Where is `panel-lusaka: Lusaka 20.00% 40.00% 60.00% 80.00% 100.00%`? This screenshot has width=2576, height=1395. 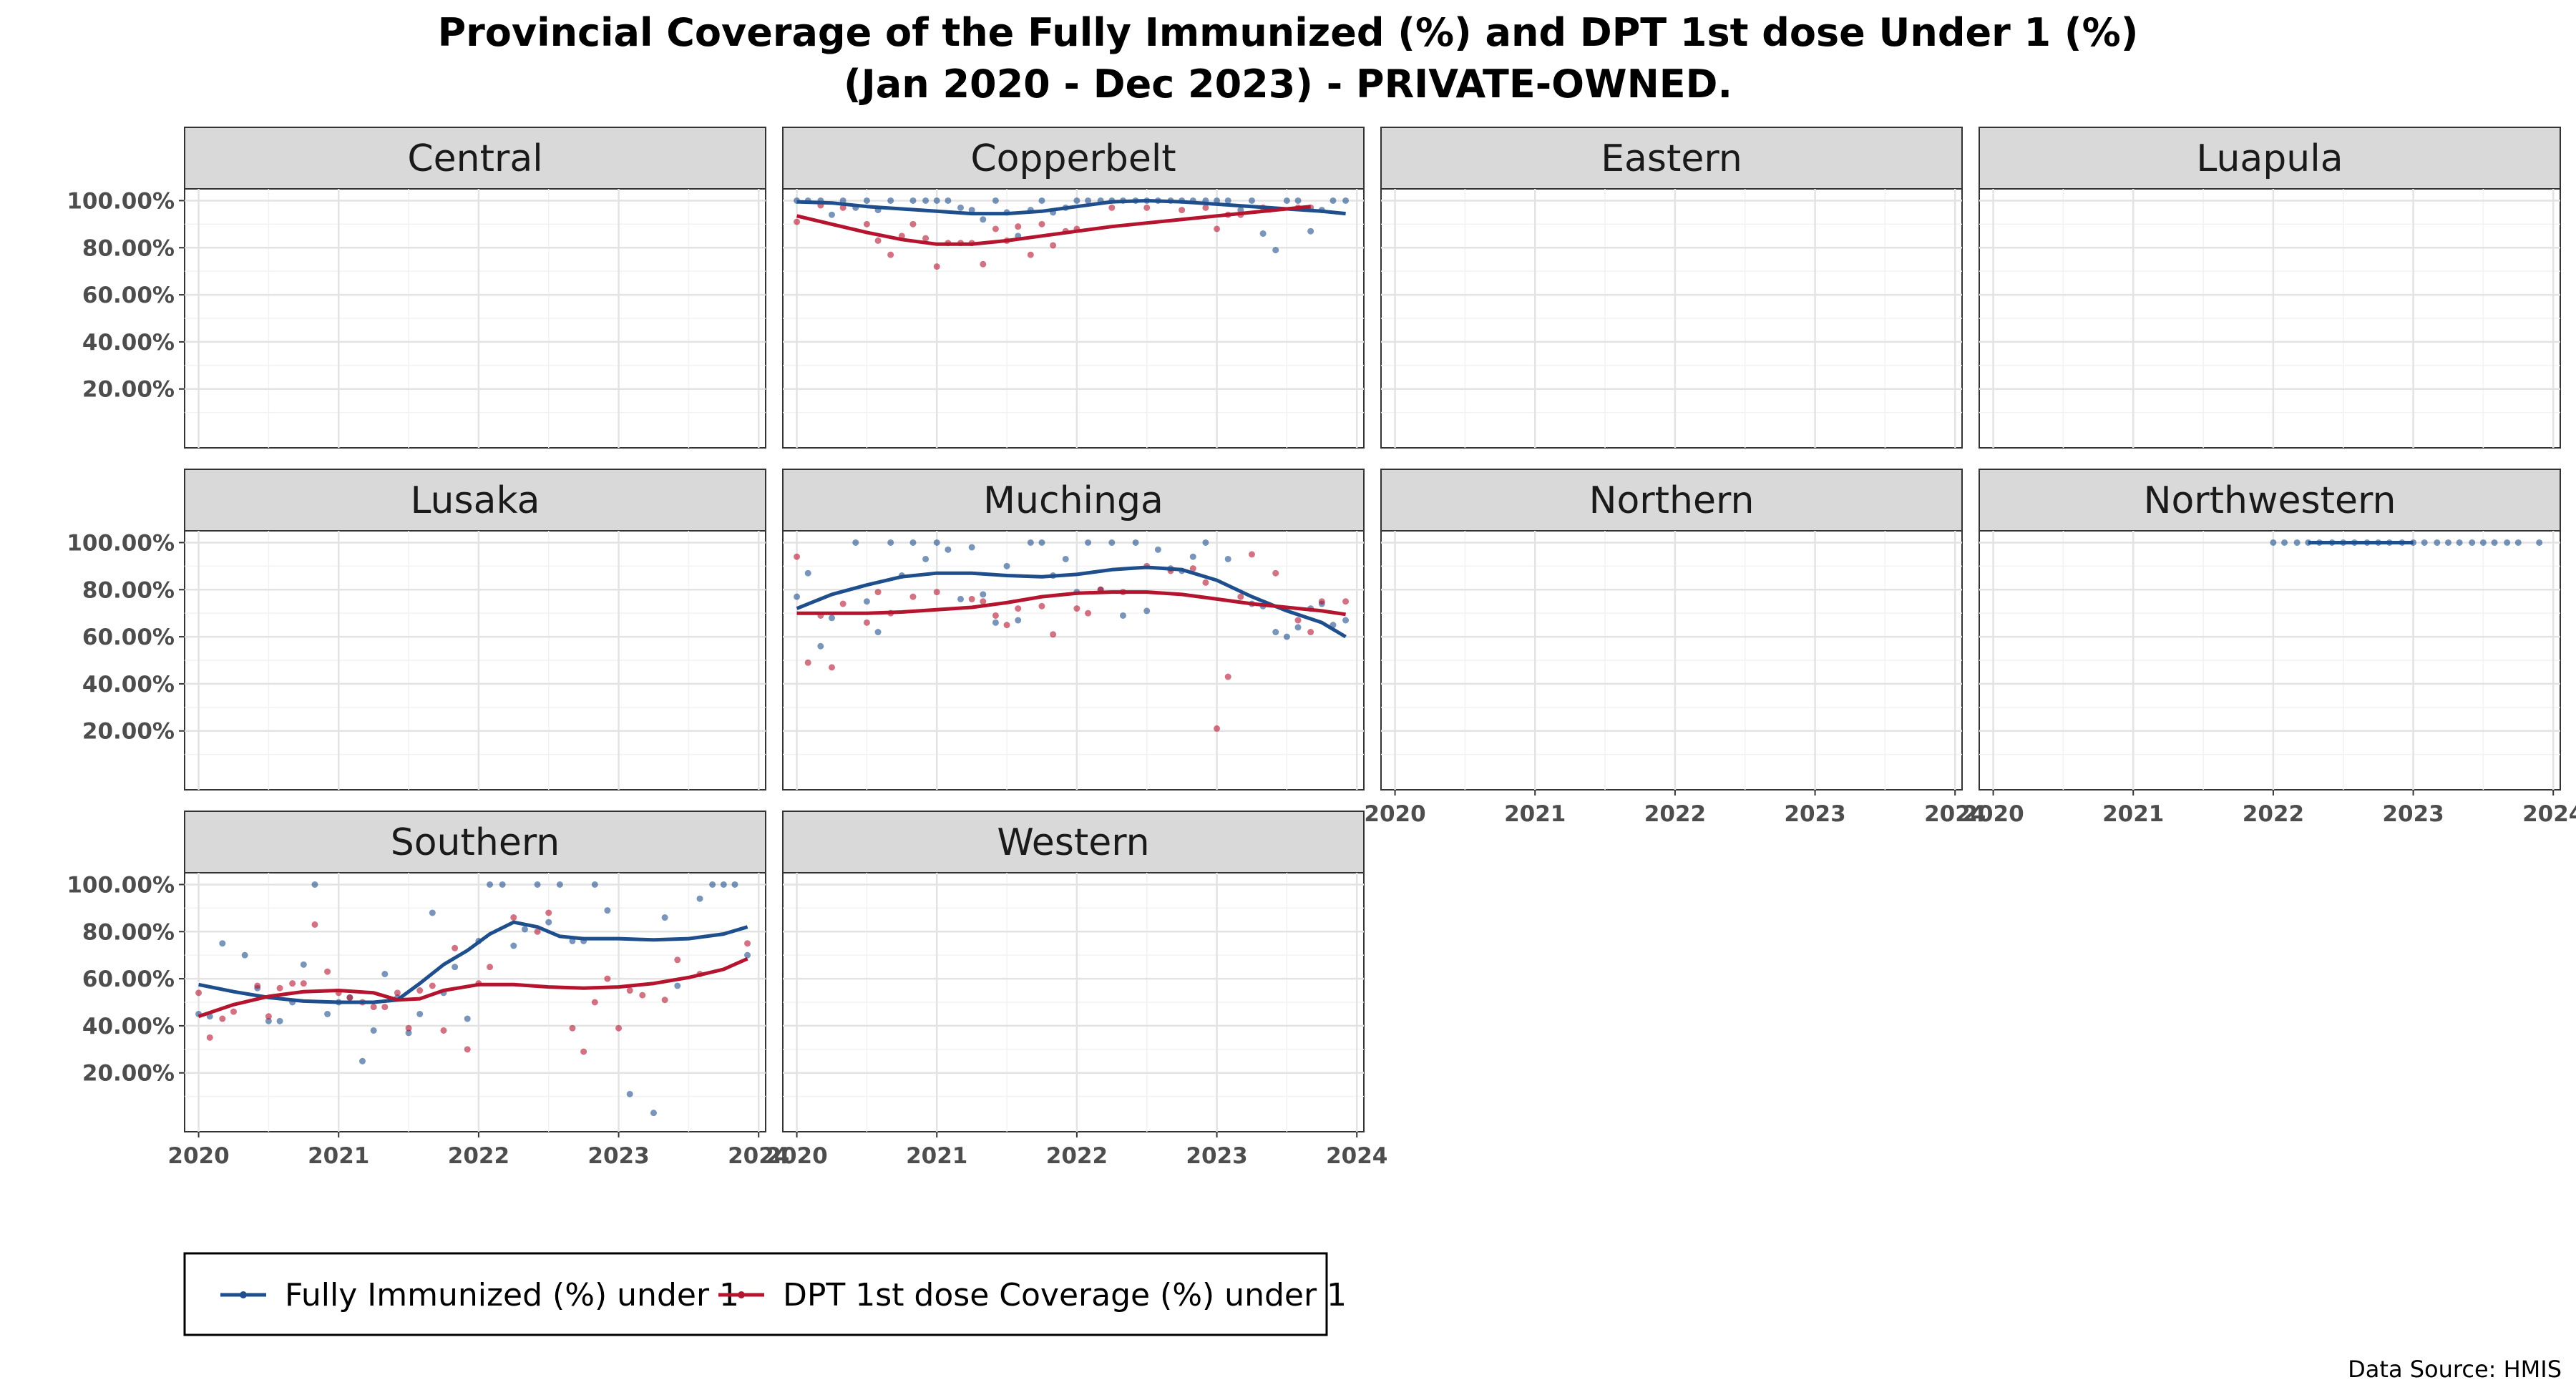
panel-lusaka: Lusaka 20.00% 40.00% 60.00% 80.00% 100.00% is located at coordinates (416, 629).